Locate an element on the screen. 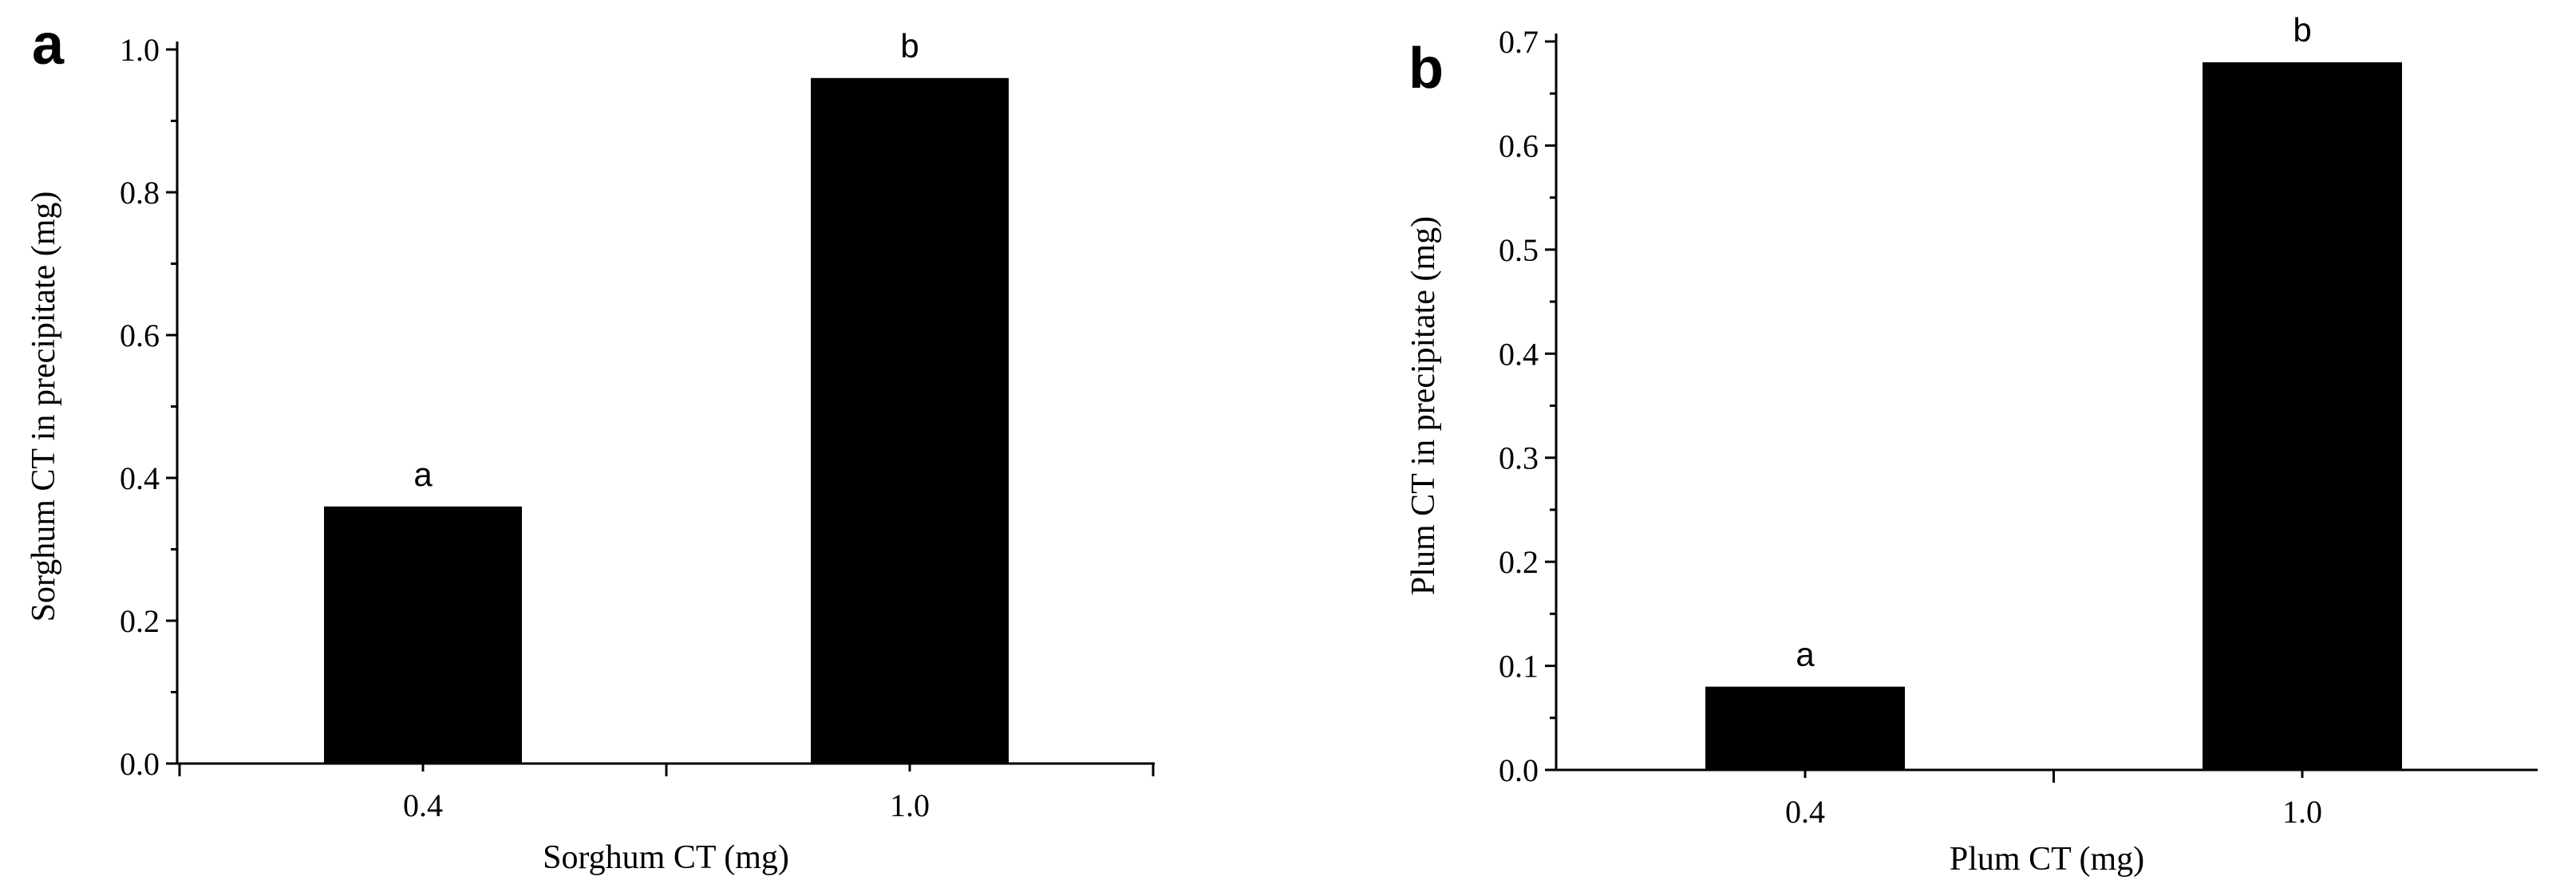 This screenshot has width=2576, height=888. y-axis-title: Plum CT in precipitate (mg) is located at coordinates (1423, 405).